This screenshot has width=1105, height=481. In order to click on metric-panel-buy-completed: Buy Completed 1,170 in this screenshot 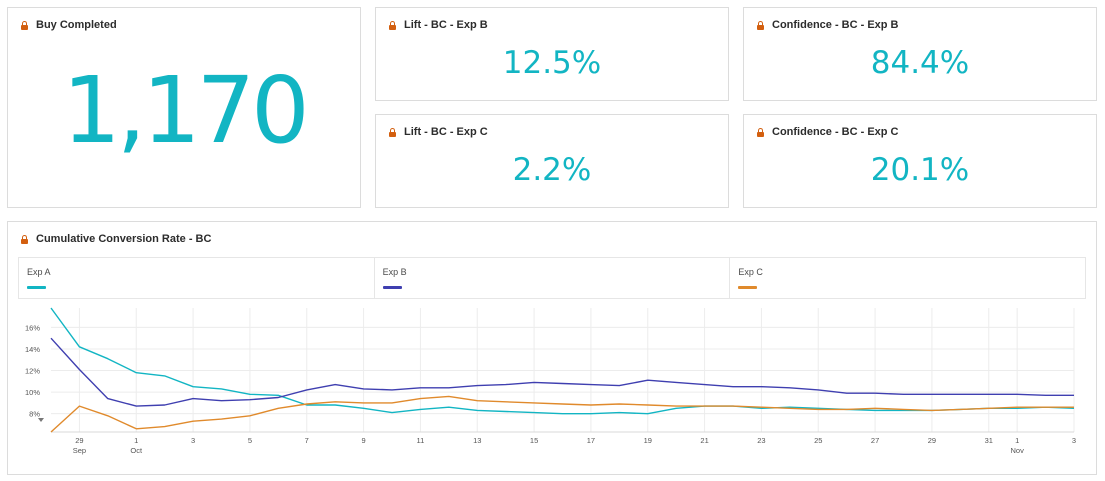, I will do `click(184, 107)`.